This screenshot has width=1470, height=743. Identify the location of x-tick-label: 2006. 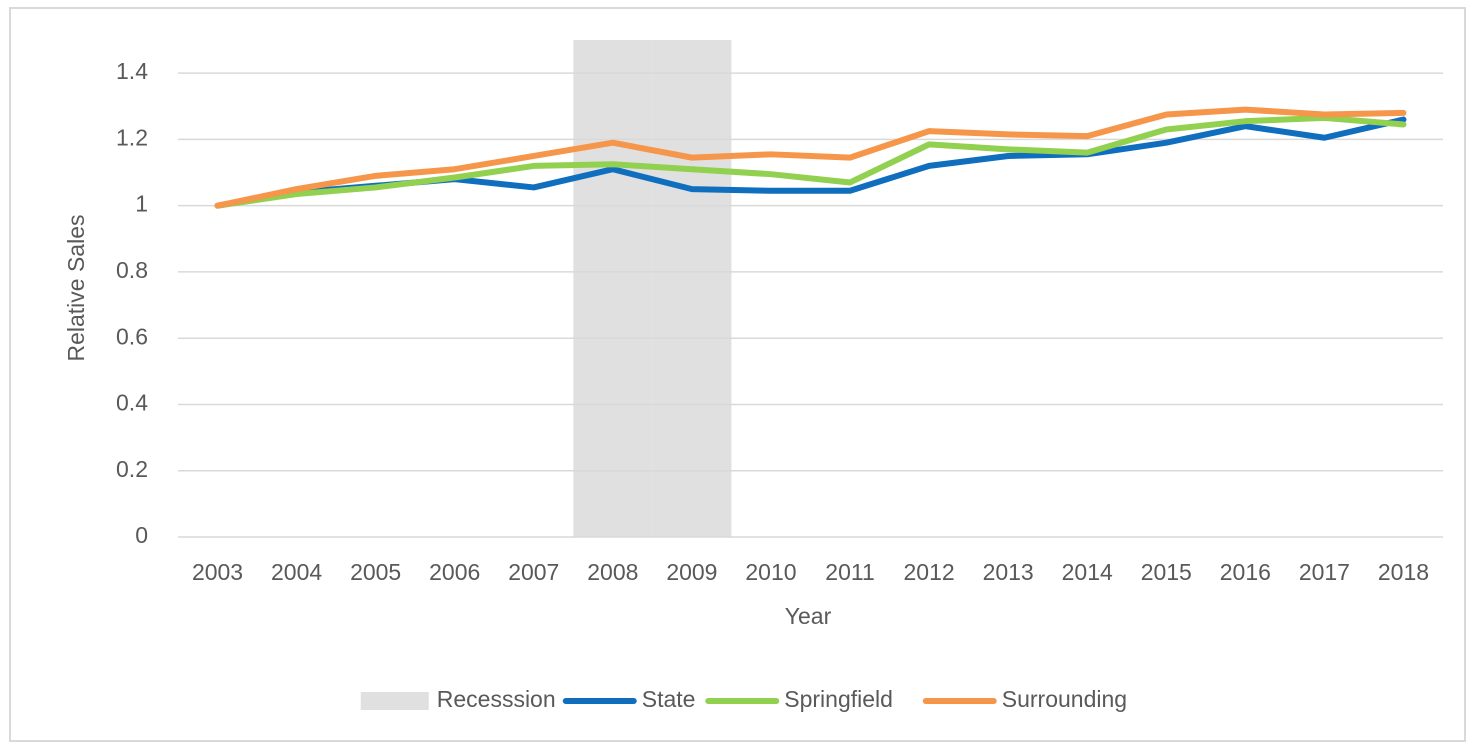
(454, 572).